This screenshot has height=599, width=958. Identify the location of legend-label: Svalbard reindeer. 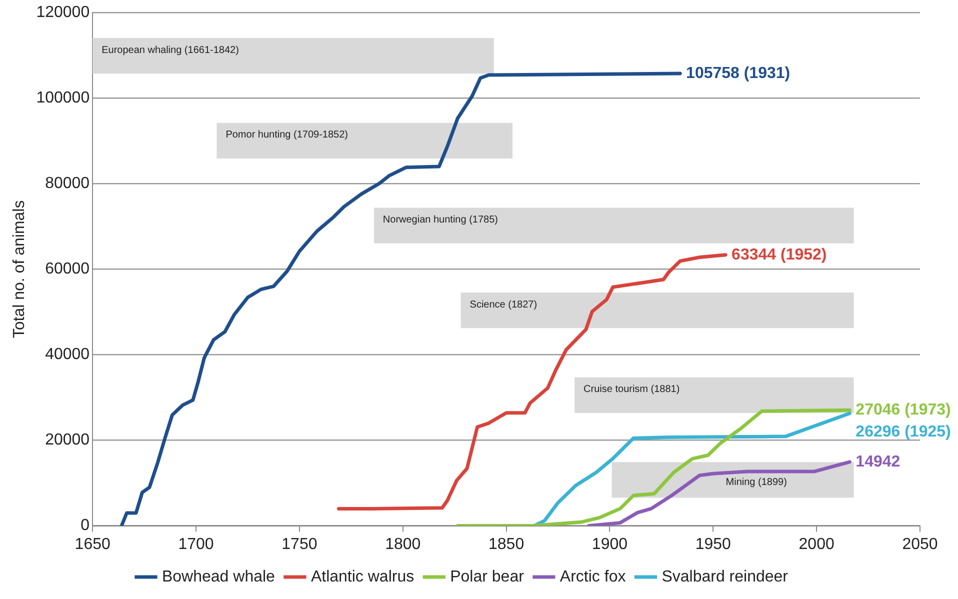
(725, 577).